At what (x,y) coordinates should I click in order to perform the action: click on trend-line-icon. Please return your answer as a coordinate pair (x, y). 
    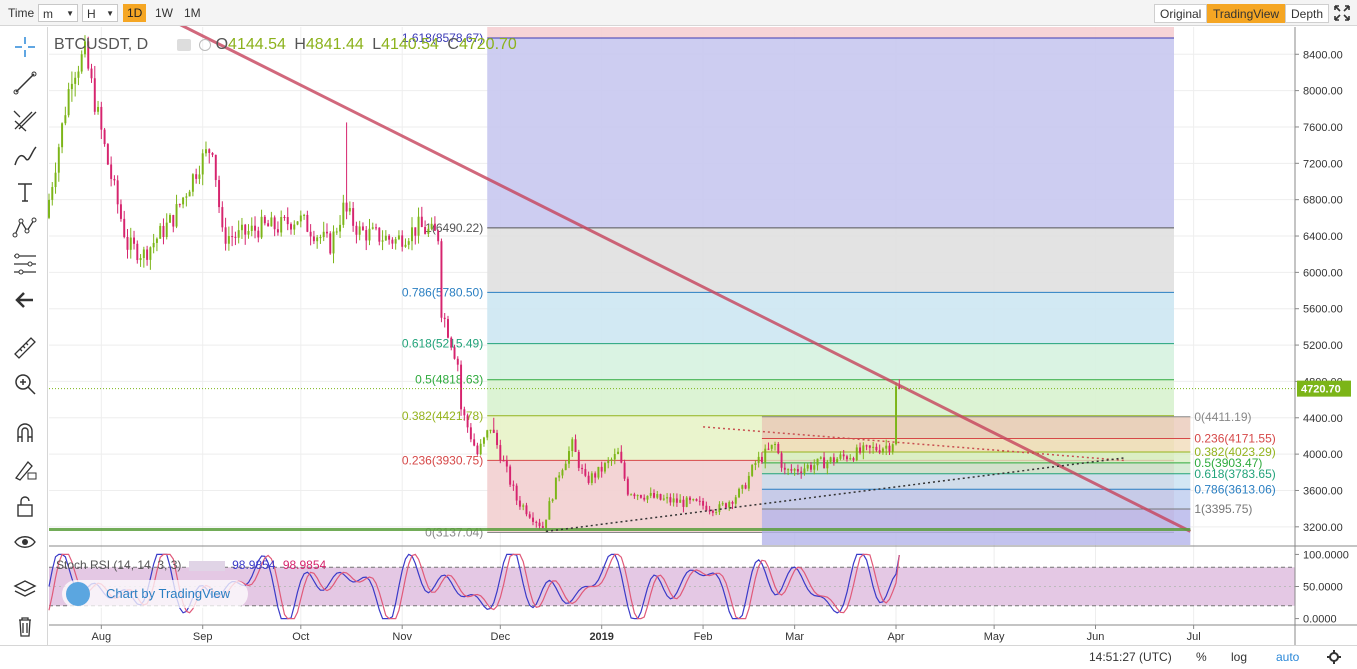
    Looking at the image, I should click on (25, 83).